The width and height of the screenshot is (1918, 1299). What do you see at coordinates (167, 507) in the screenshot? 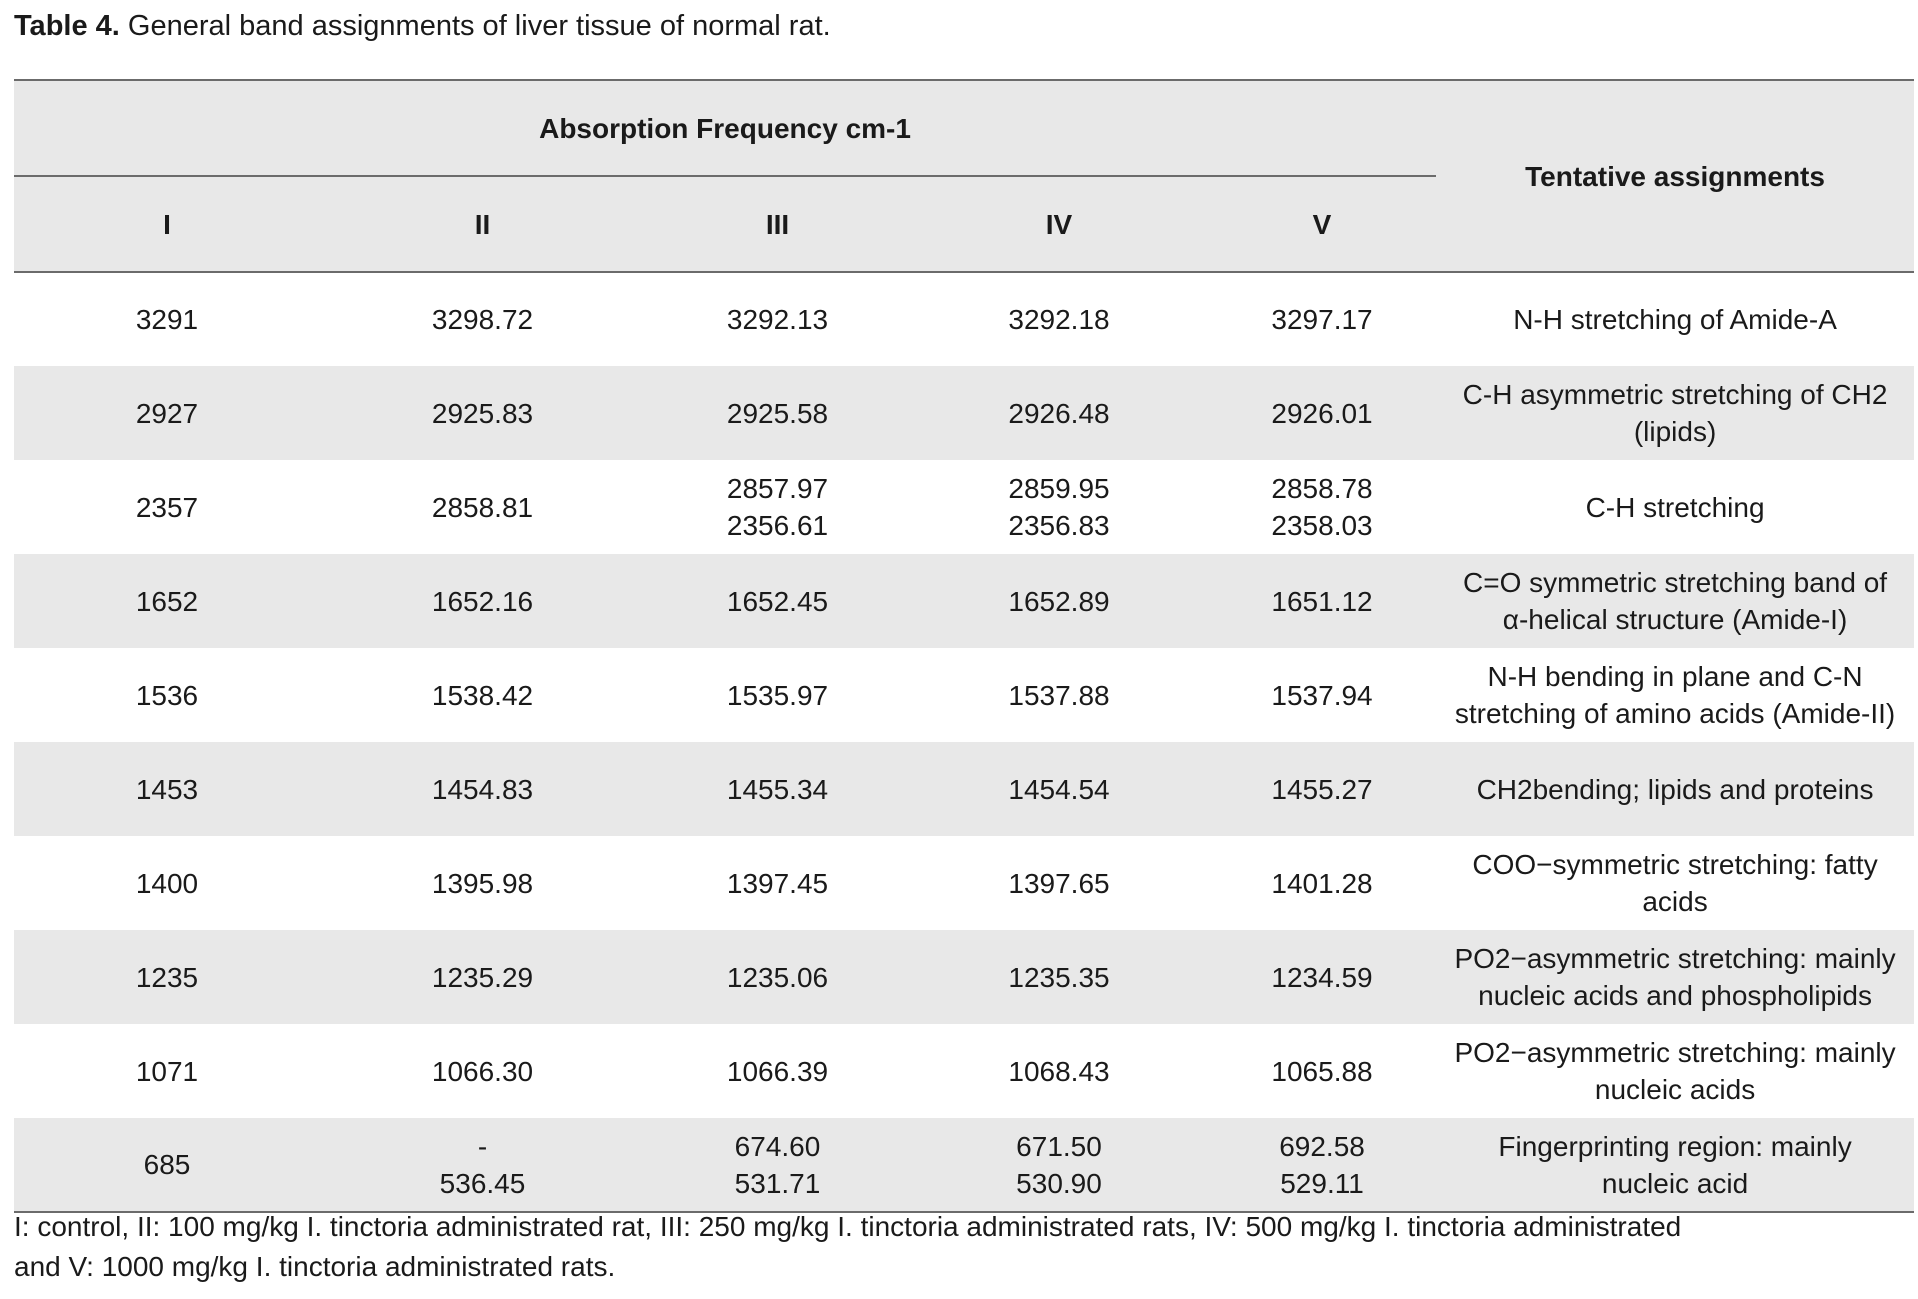
I see `cell-line: 2357` at bounding box center [167, 507].